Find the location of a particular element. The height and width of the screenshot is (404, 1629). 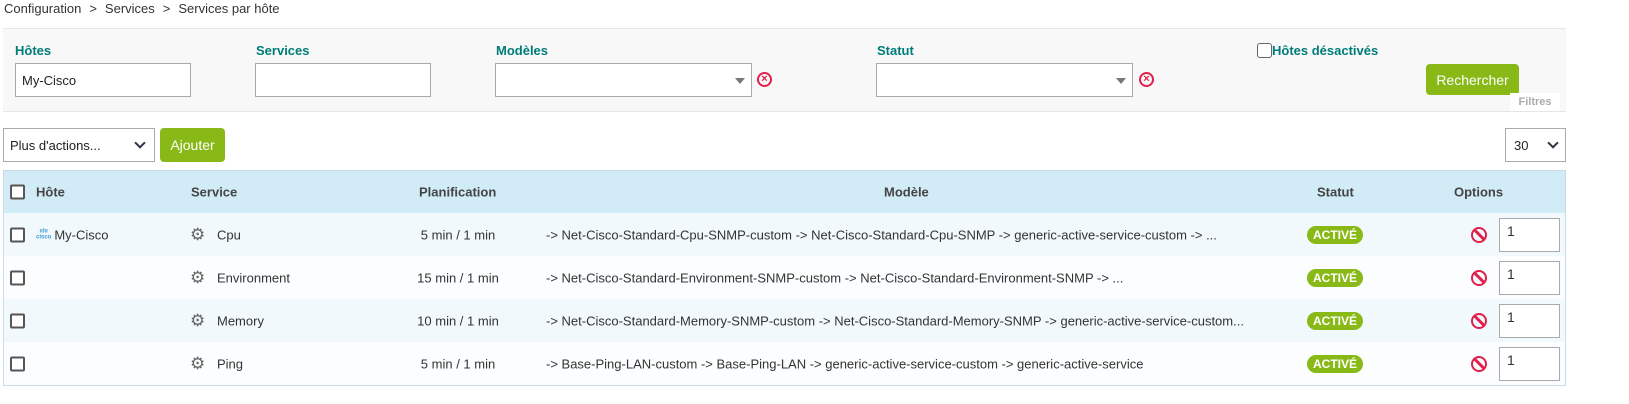

host-cell: ıılıı cisco My-Cisco is located at coordinates (72, 234).